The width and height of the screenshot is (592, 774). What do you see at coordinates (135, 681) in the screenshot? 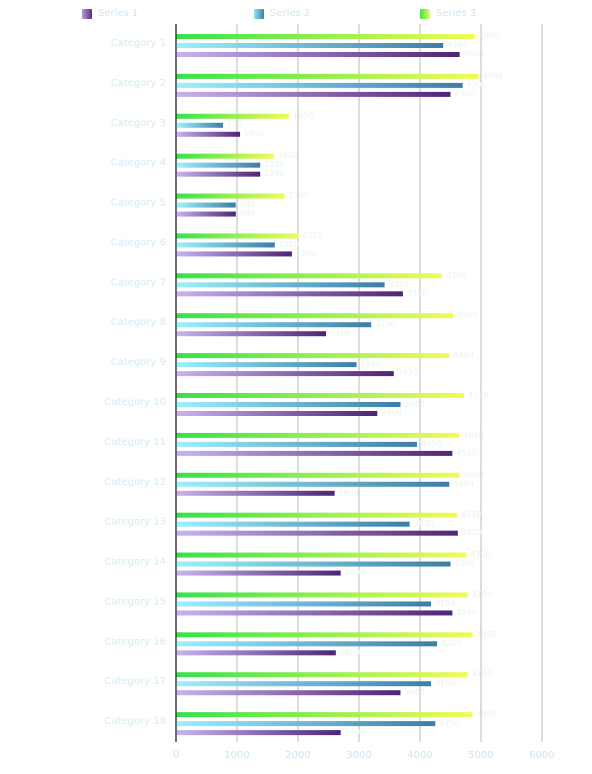
I see `category-label: Category 17` at bounding box center [135, 681].